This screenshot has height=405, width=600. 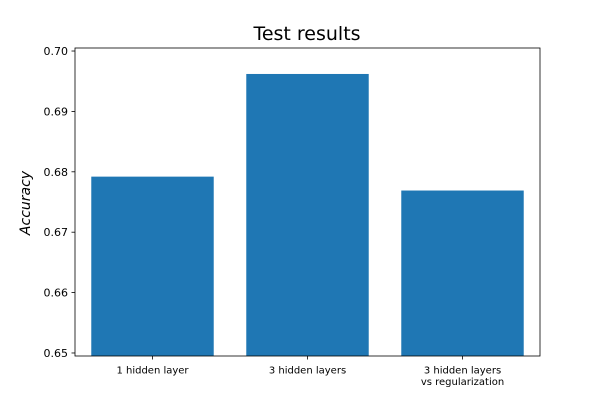 I want to click on x-tick-label-1: 1 hidden layer, so click(x=152, y=371).